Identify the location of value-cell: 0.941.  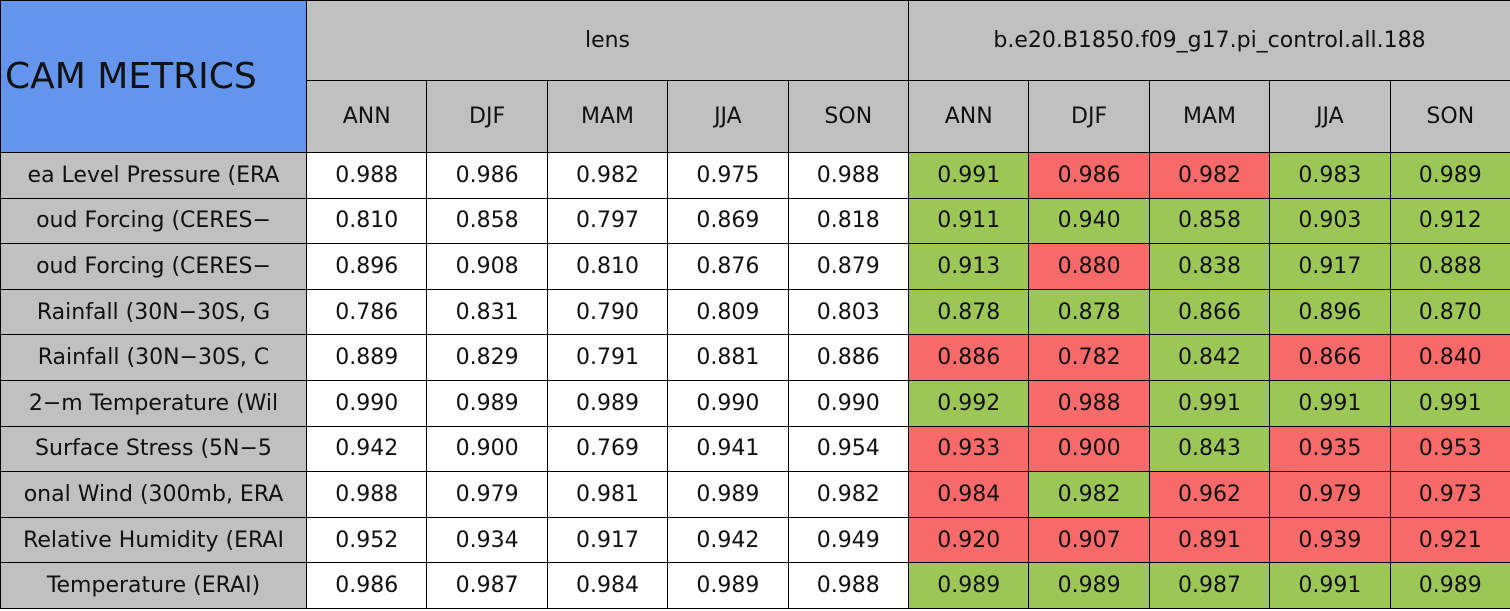
(728, 449).